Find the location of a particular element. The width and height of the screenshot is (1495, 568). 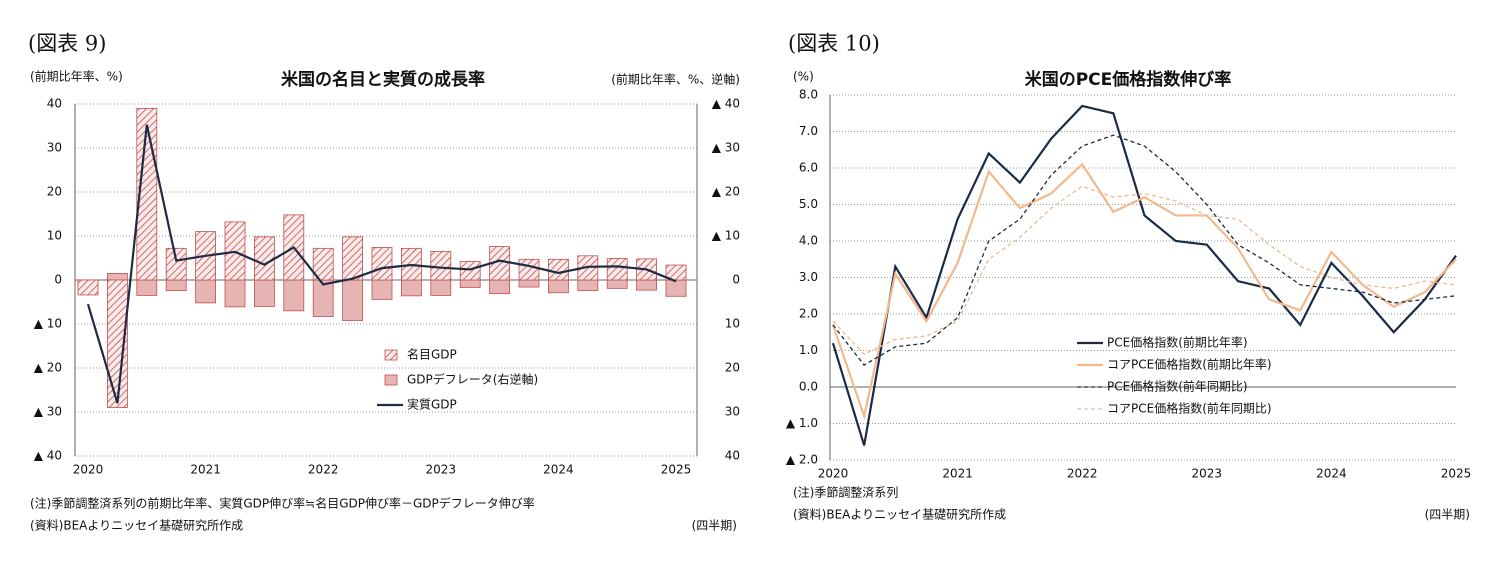

legend-label: 実質GDP is located at coordinates (432, 404).